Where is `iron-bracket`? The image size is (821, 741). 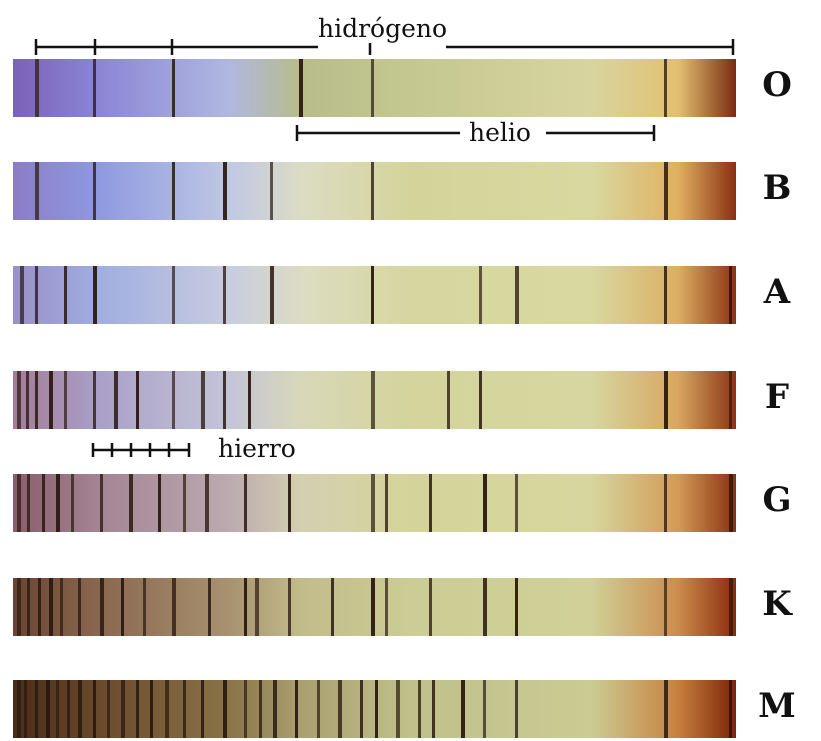
iron-bracket is located at coordinates (141, 450).